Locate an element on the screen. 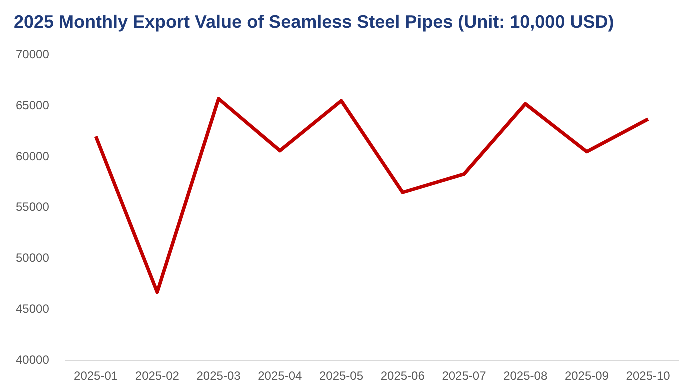  x-tick-label: 2025-07 is located at coordinates (464, 376).